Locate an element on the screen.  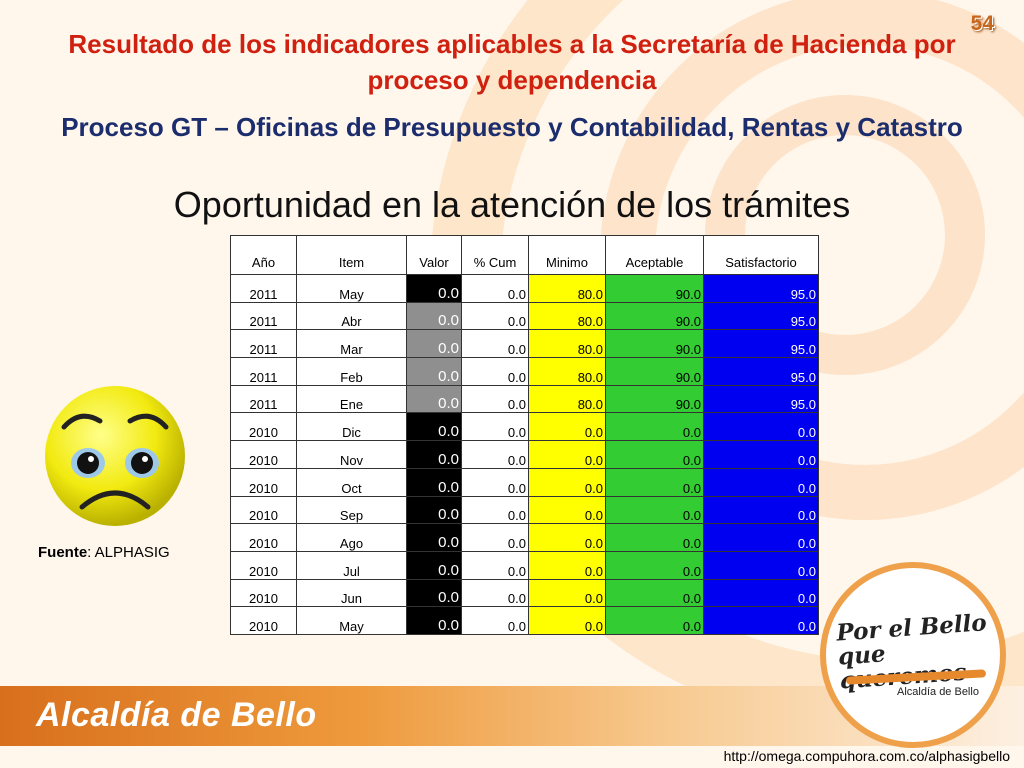
table-row: 2010 Ago 0.0 0.0 0.0 0.0 0.0 is located at coordinates (524, 537).